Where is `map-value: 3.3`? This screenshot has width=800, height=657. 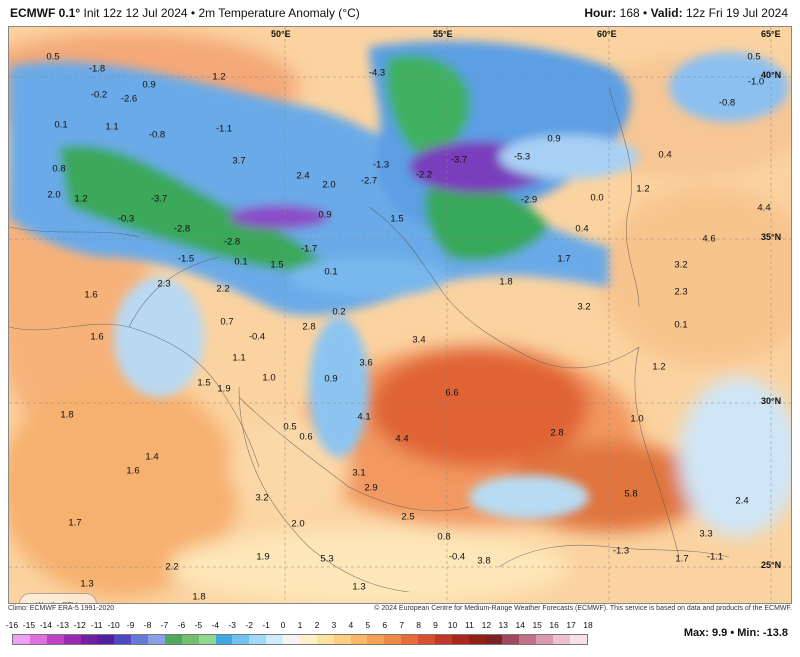
map-value: 3.3 is located at coordinates (706, 534).